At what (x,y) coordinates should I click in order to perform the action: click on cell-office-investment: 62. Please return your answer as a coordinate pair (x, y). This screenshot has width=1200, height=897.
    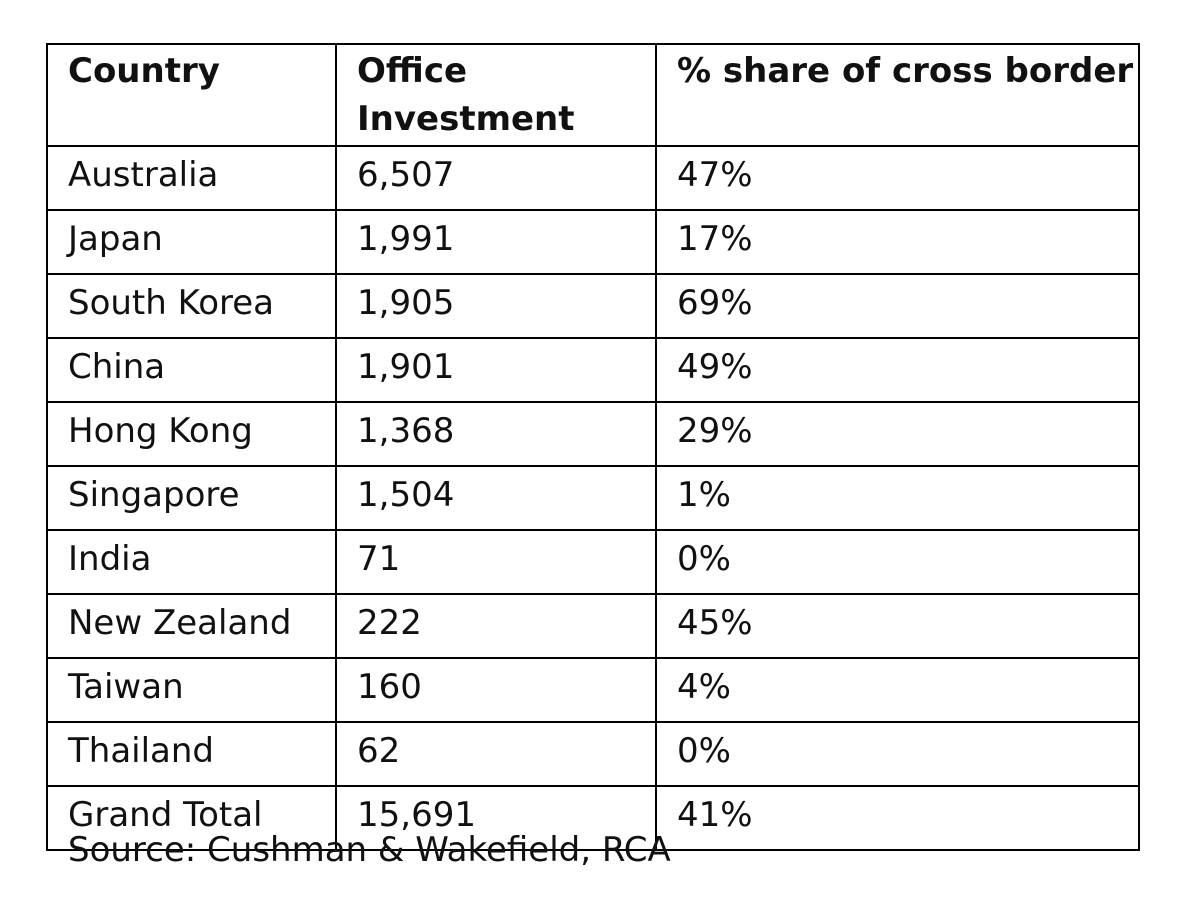
    Looking at the image, I should click on (496, 754).